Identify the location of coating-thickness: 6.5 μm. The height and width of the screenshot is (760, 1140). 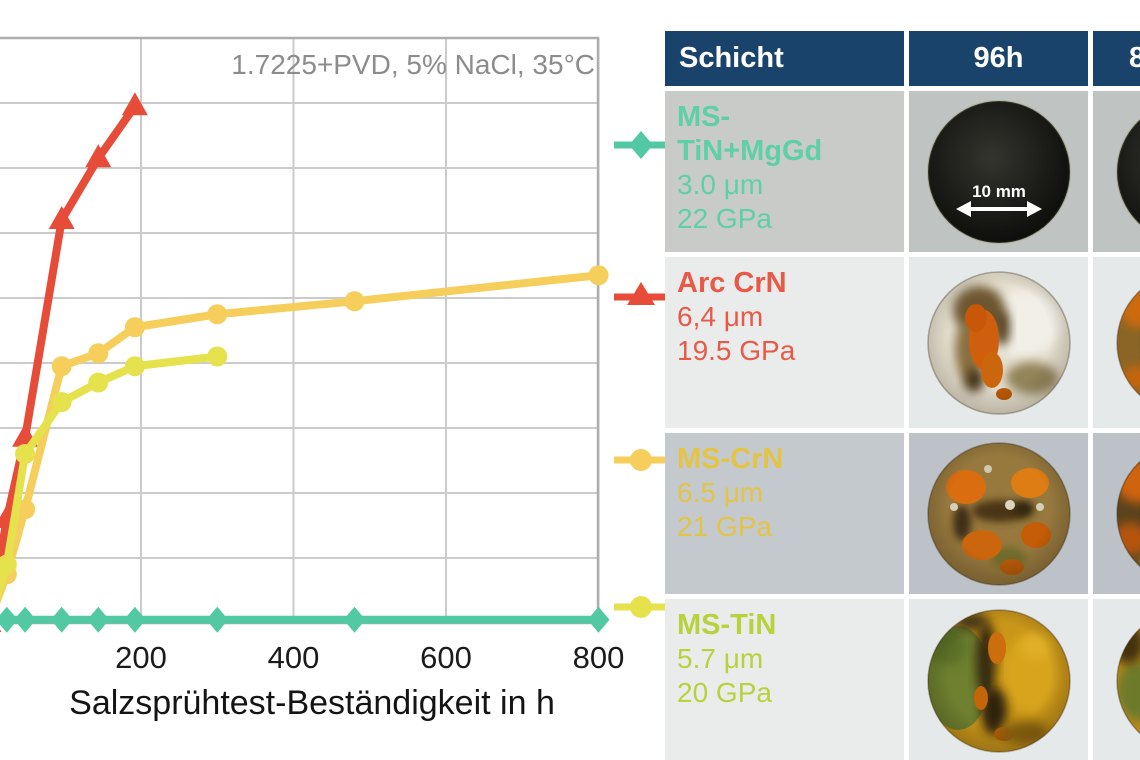
(720, 492).